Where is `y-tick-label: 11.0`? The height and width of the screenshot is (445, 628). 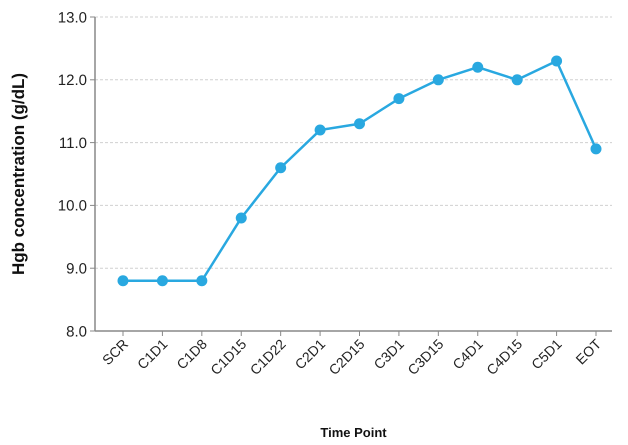 y-tick-label: 11.0 is located at coordinates (72, 143).